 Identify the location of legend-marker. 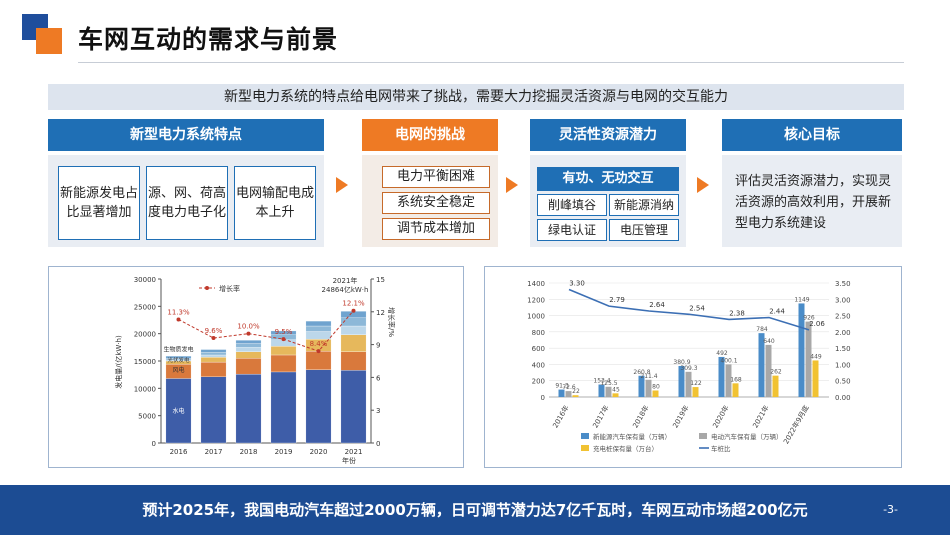
(207, 288).